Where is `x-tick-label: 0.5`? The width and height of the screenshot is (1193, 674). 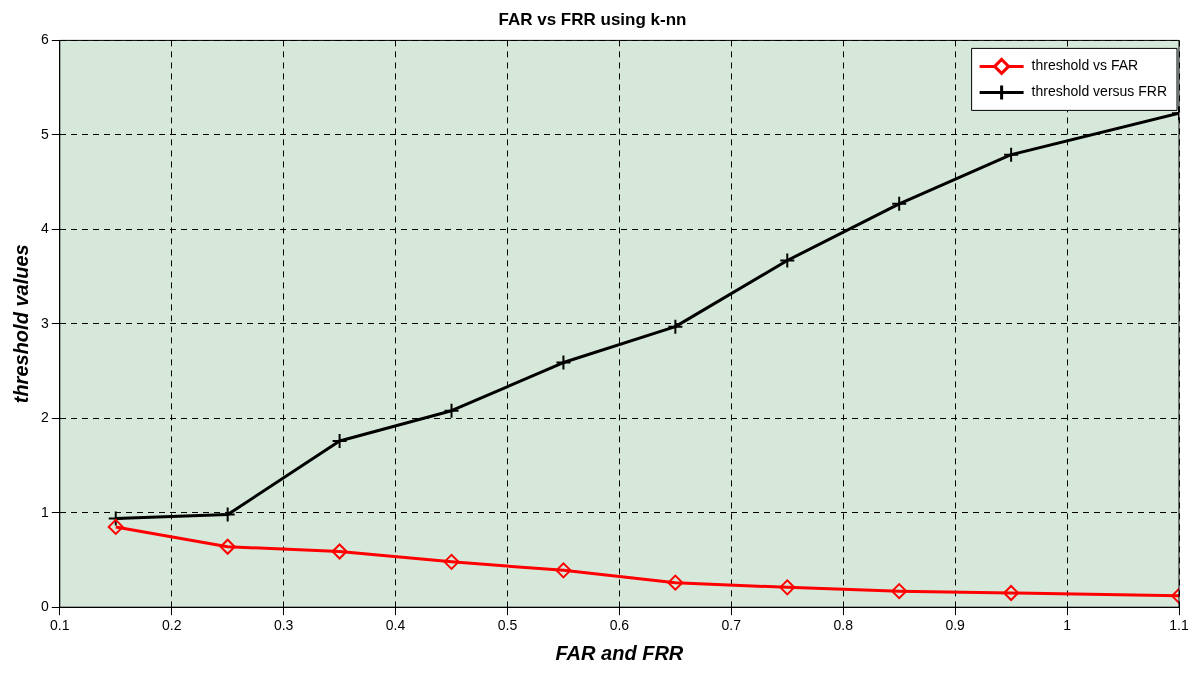
x-tick-label: 0.5 is located at coordinates (507, 625).